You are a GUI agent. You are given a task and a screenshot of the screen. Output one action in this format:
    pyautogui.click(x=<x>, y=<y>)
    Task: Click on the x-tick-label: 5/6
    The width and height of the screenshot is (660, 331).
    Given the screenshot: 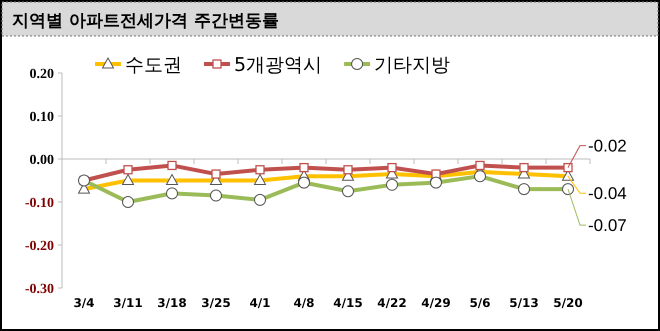 What is the action you would take?
    pyautogui.click(x=480, y=303)
    